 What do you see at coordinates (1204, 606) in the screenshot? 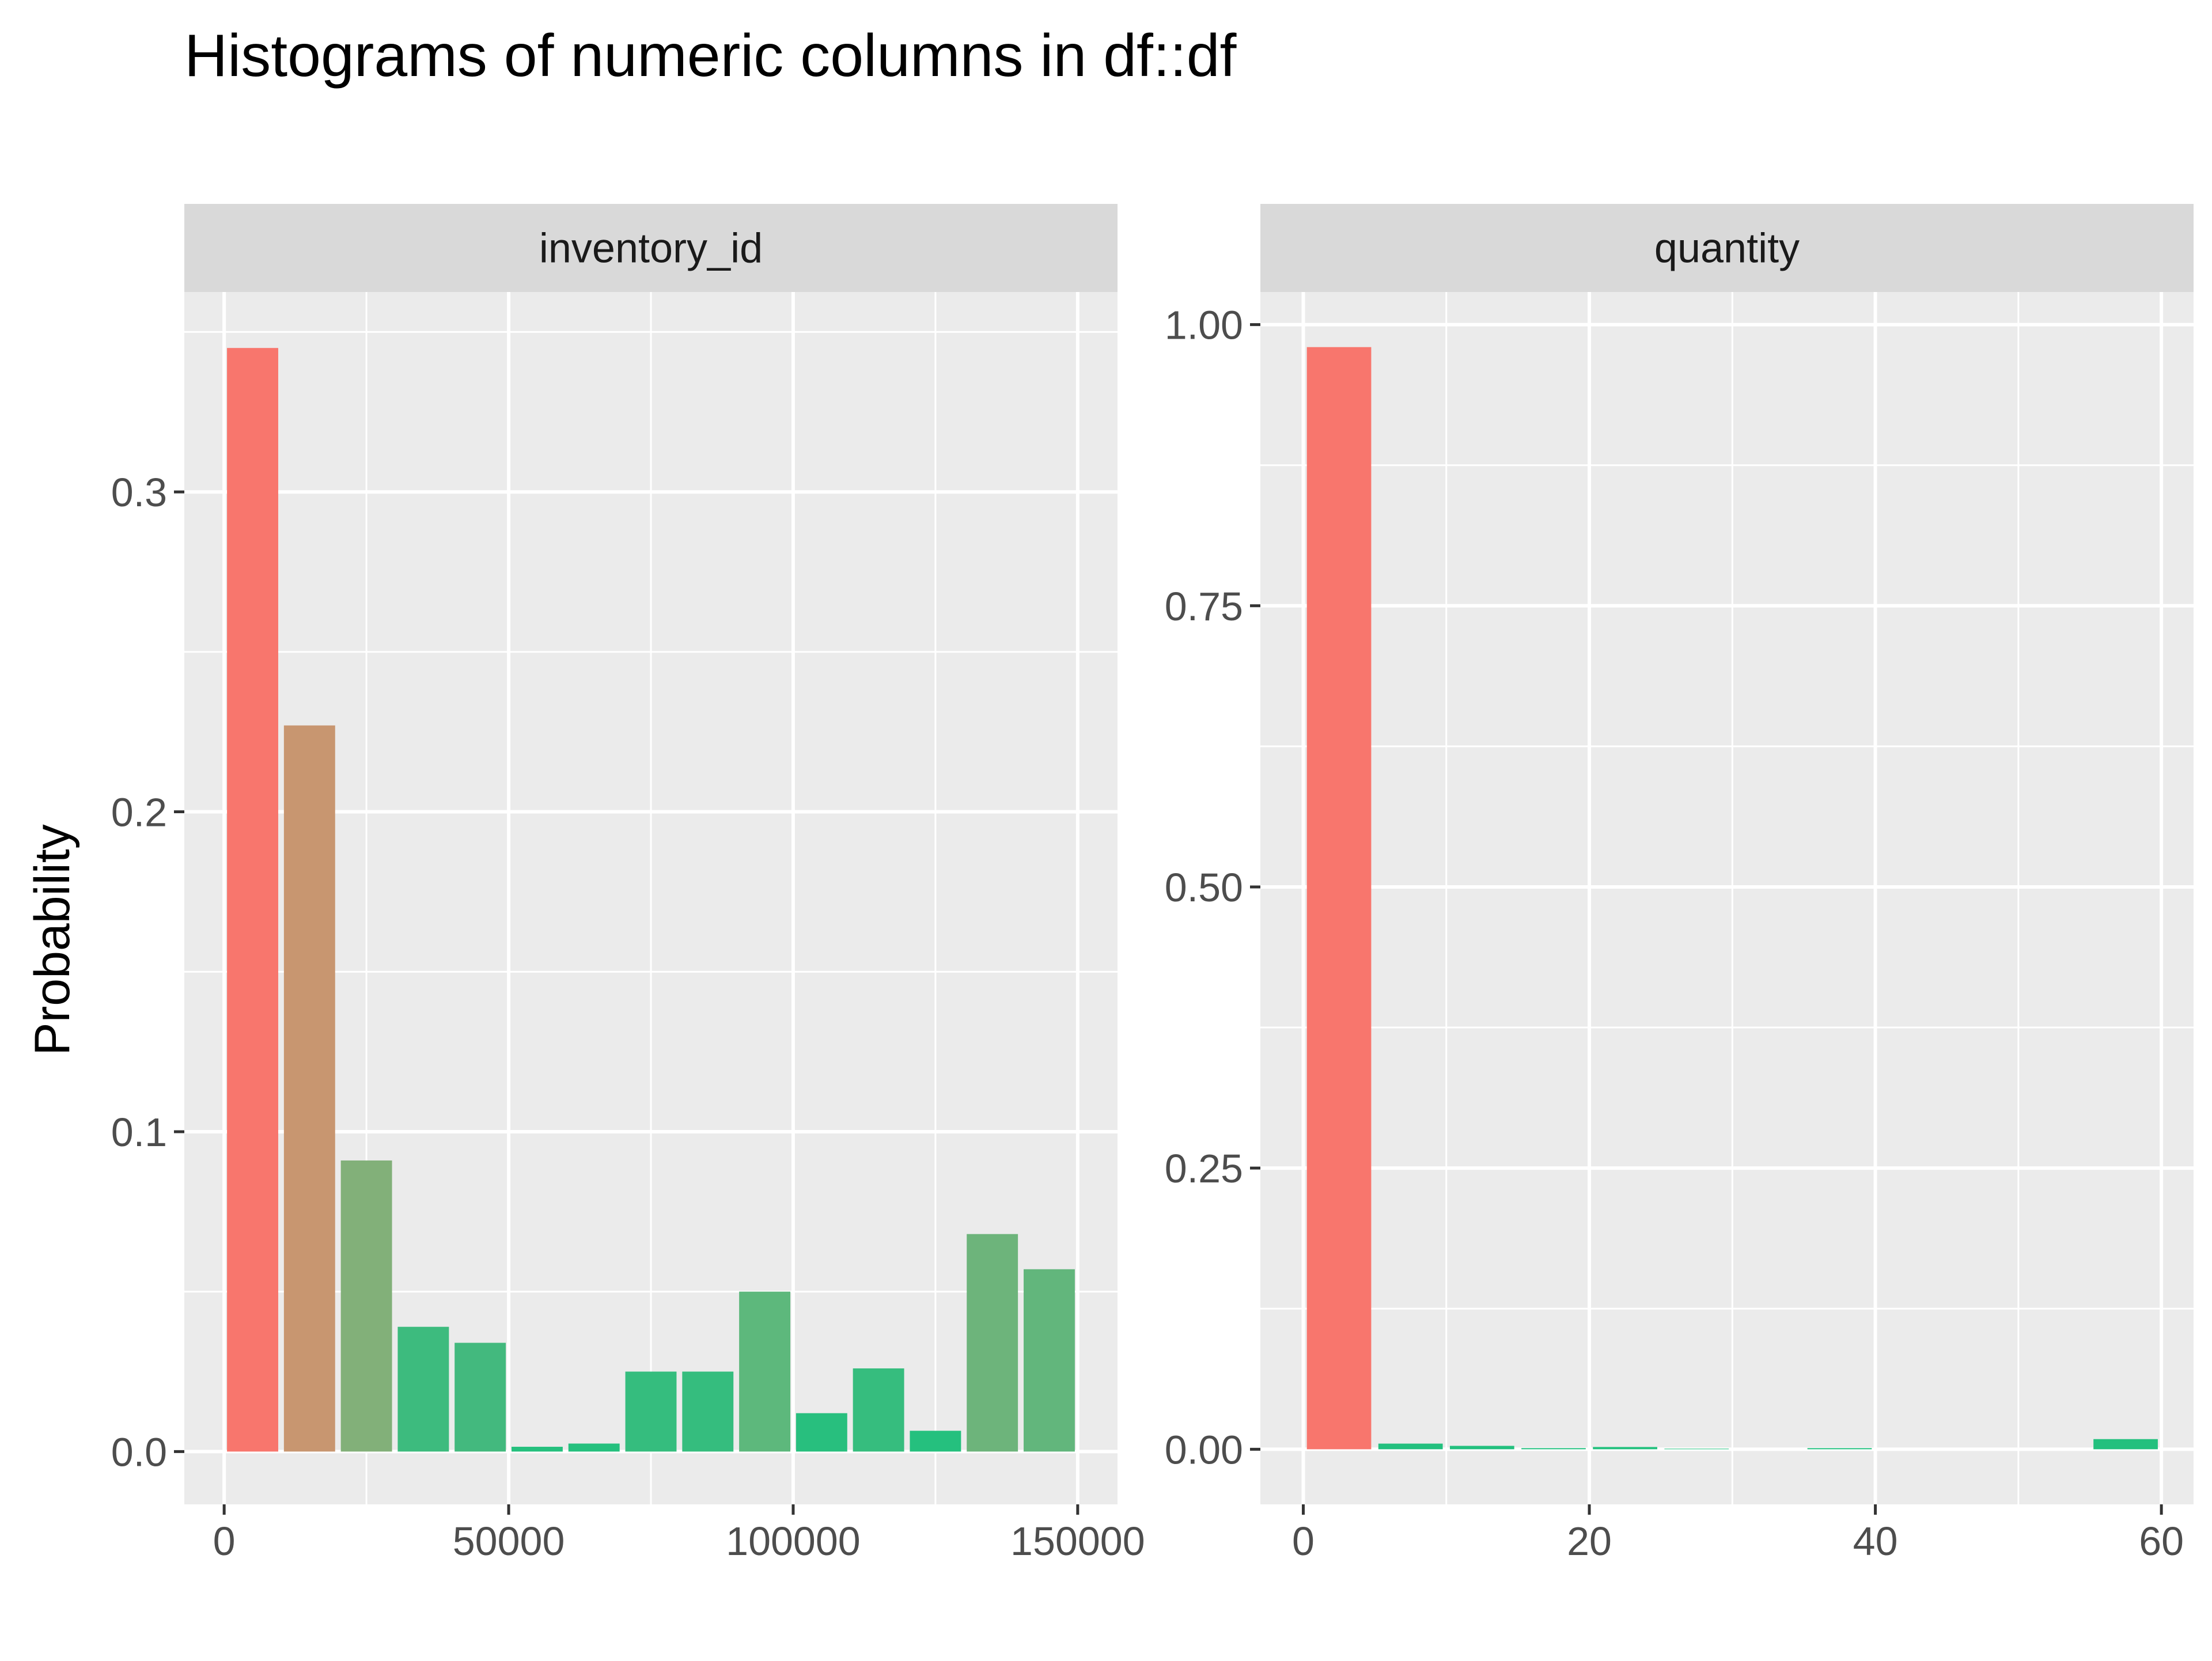
I see `y-tick-label: 0.75` at bounding box center [1204, 606].